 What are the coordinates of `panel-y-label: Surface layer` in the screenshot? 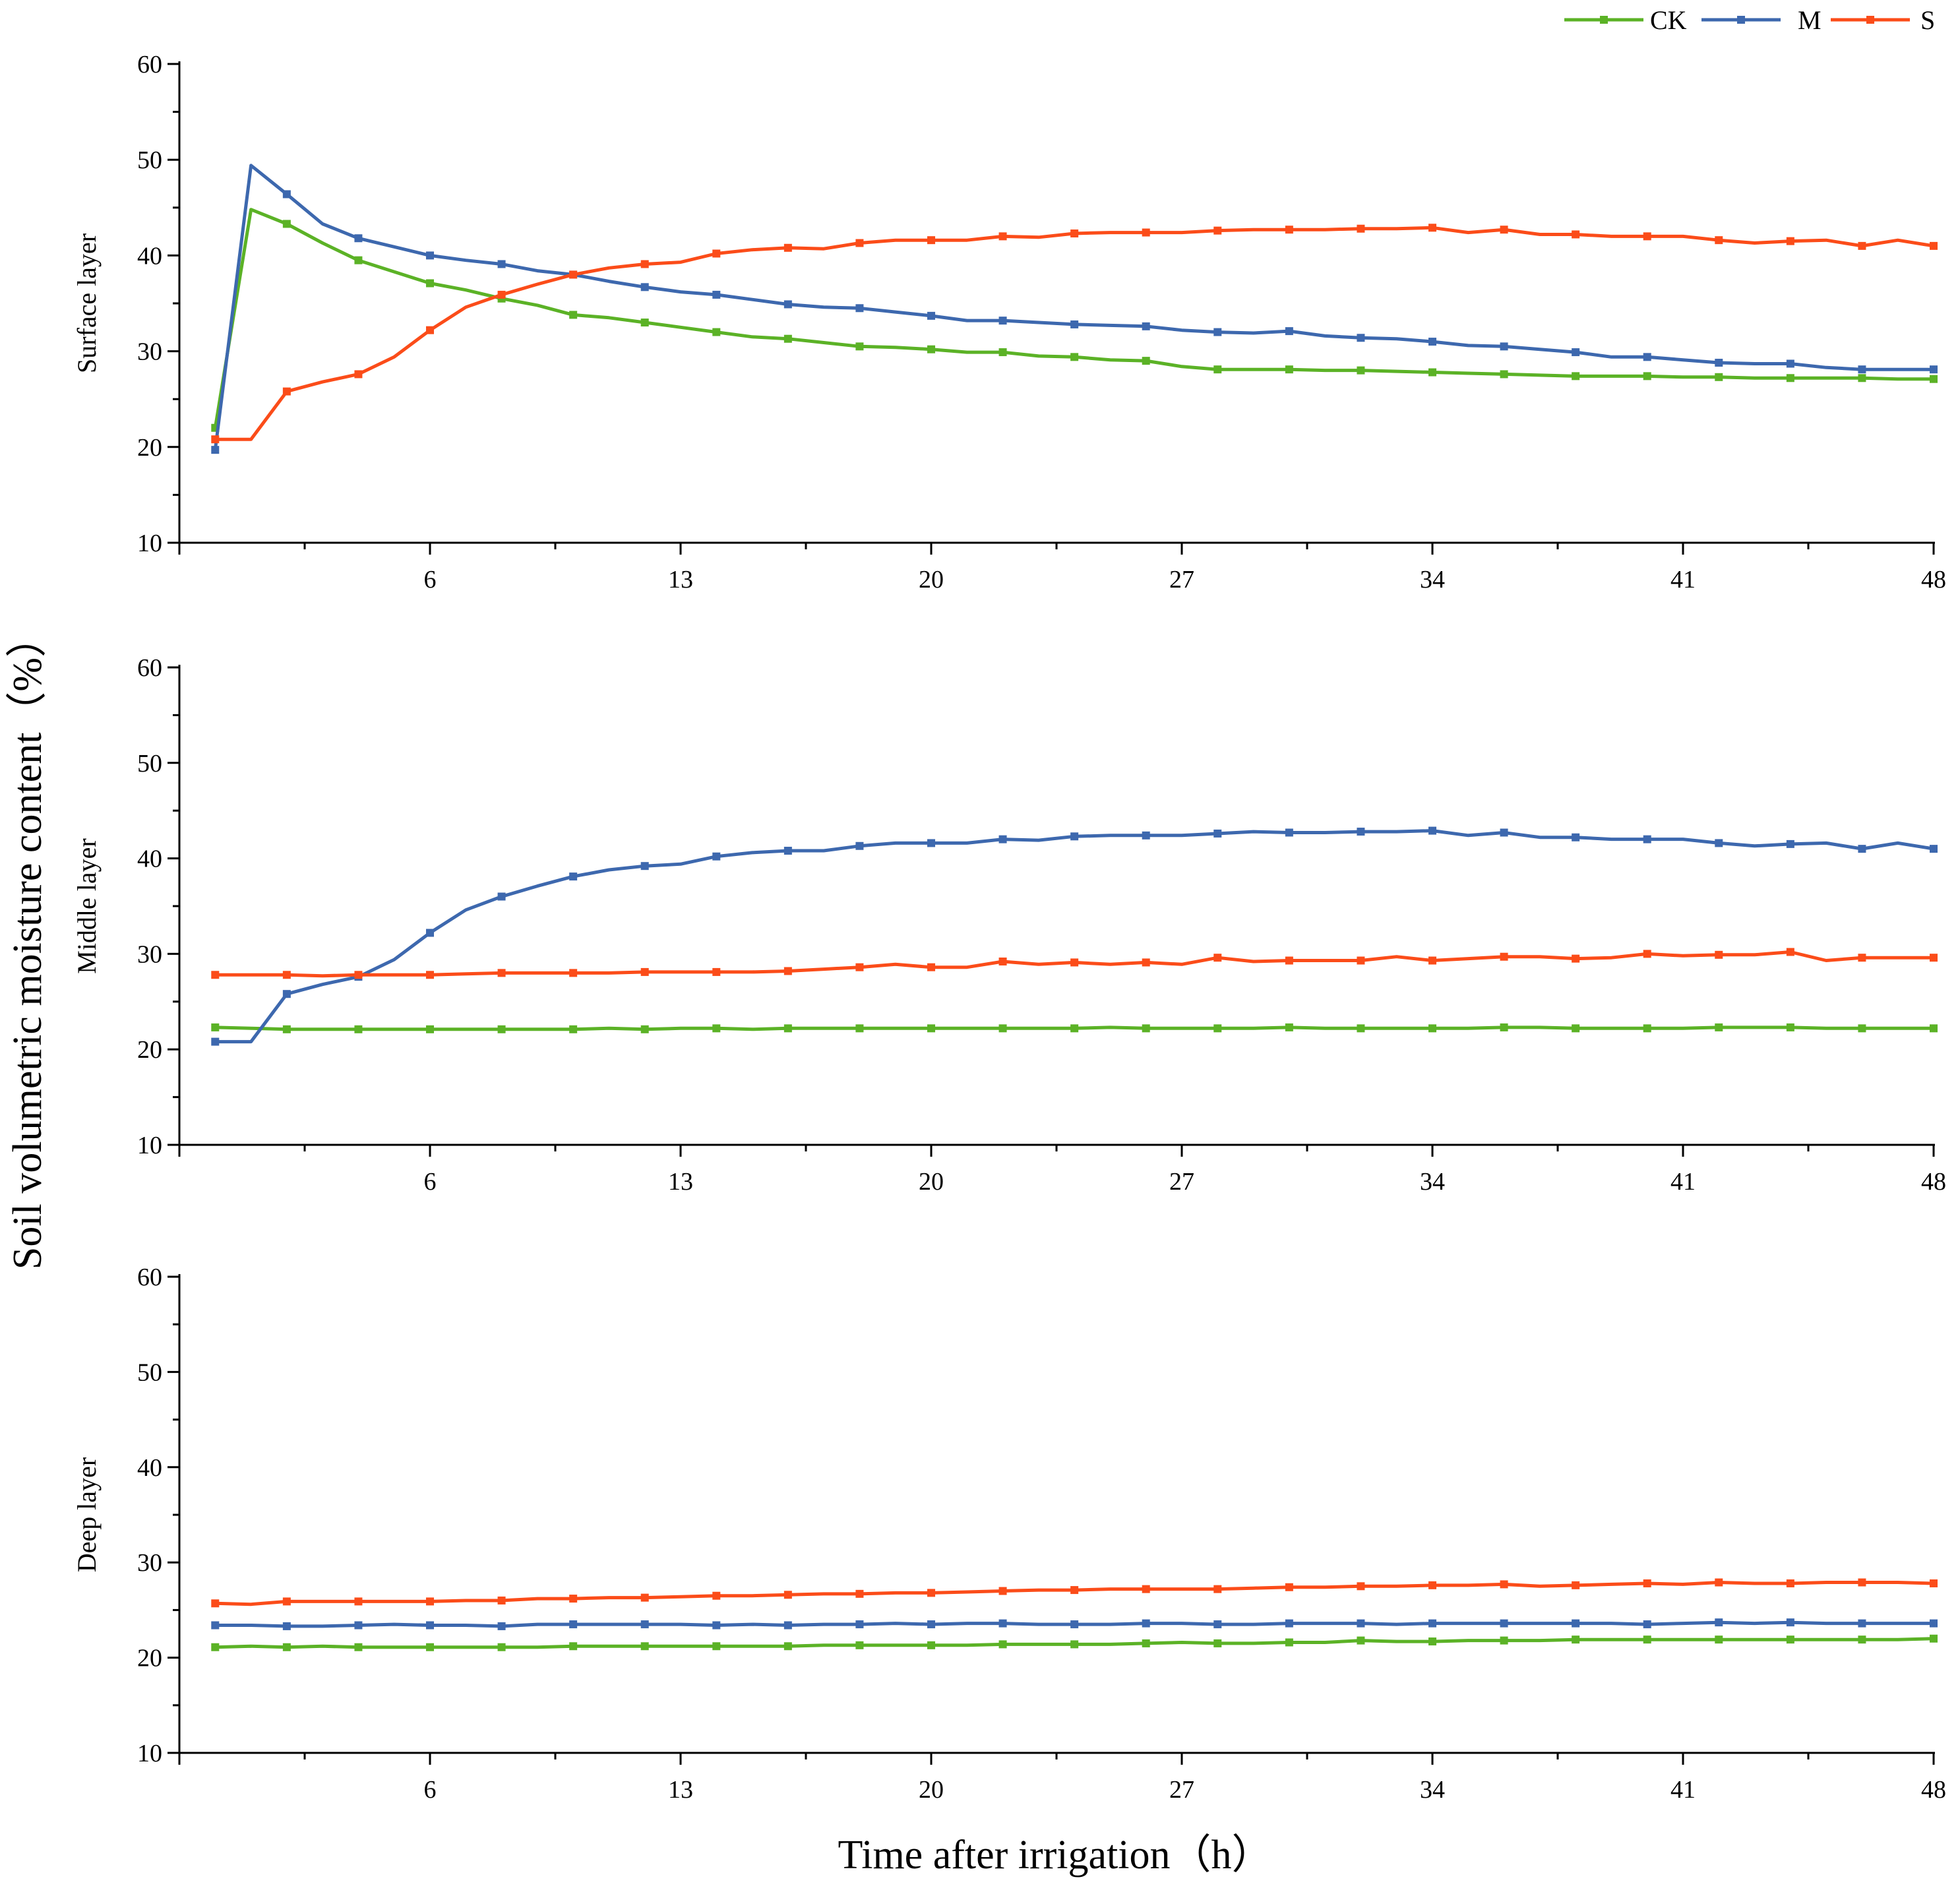 It's located at (87, 303).